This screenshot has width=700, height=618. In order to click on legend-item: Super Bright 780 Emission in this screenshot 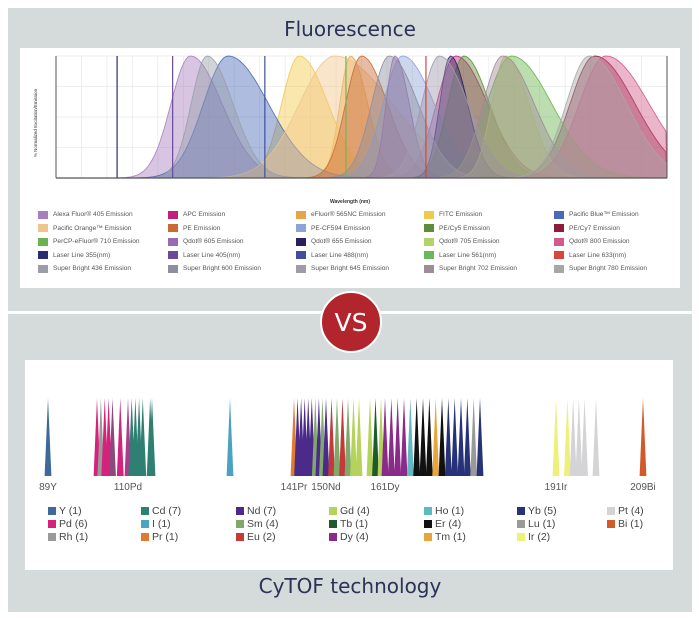, I will do `click(616, 269)`.